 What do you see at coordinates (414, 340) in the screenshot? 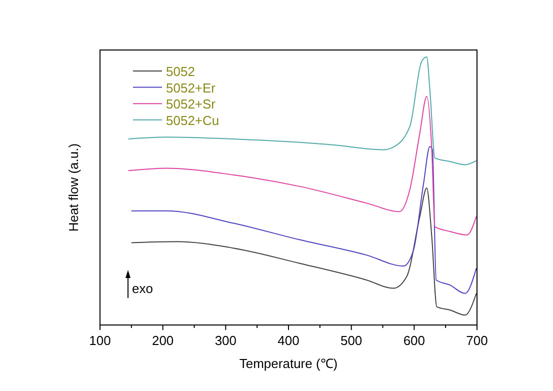
I see `x-tick-label: 600` at bounding box center [414, 340].